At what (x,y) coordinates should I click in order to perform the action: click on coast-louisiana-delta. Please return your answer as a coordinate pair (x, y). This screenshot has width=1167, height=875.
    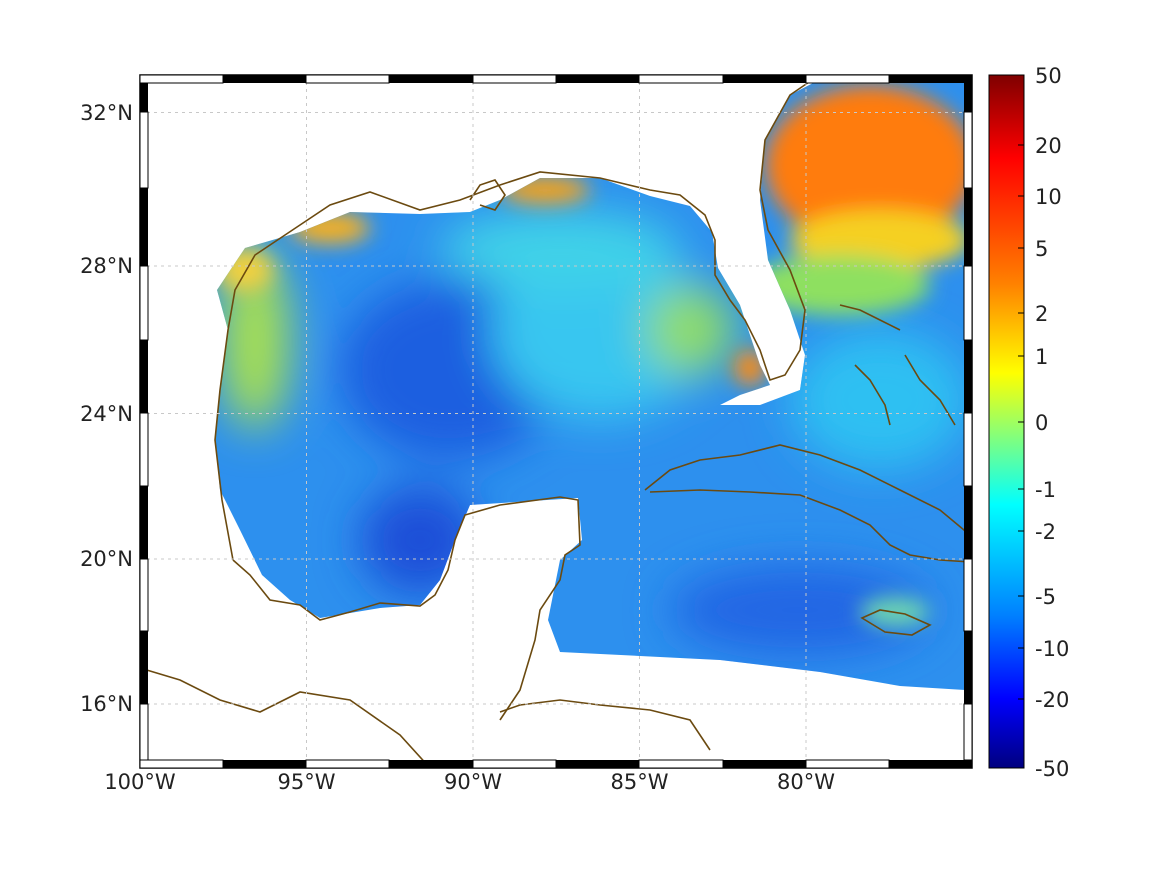
    Looking at the image, I should click on (487, 195).